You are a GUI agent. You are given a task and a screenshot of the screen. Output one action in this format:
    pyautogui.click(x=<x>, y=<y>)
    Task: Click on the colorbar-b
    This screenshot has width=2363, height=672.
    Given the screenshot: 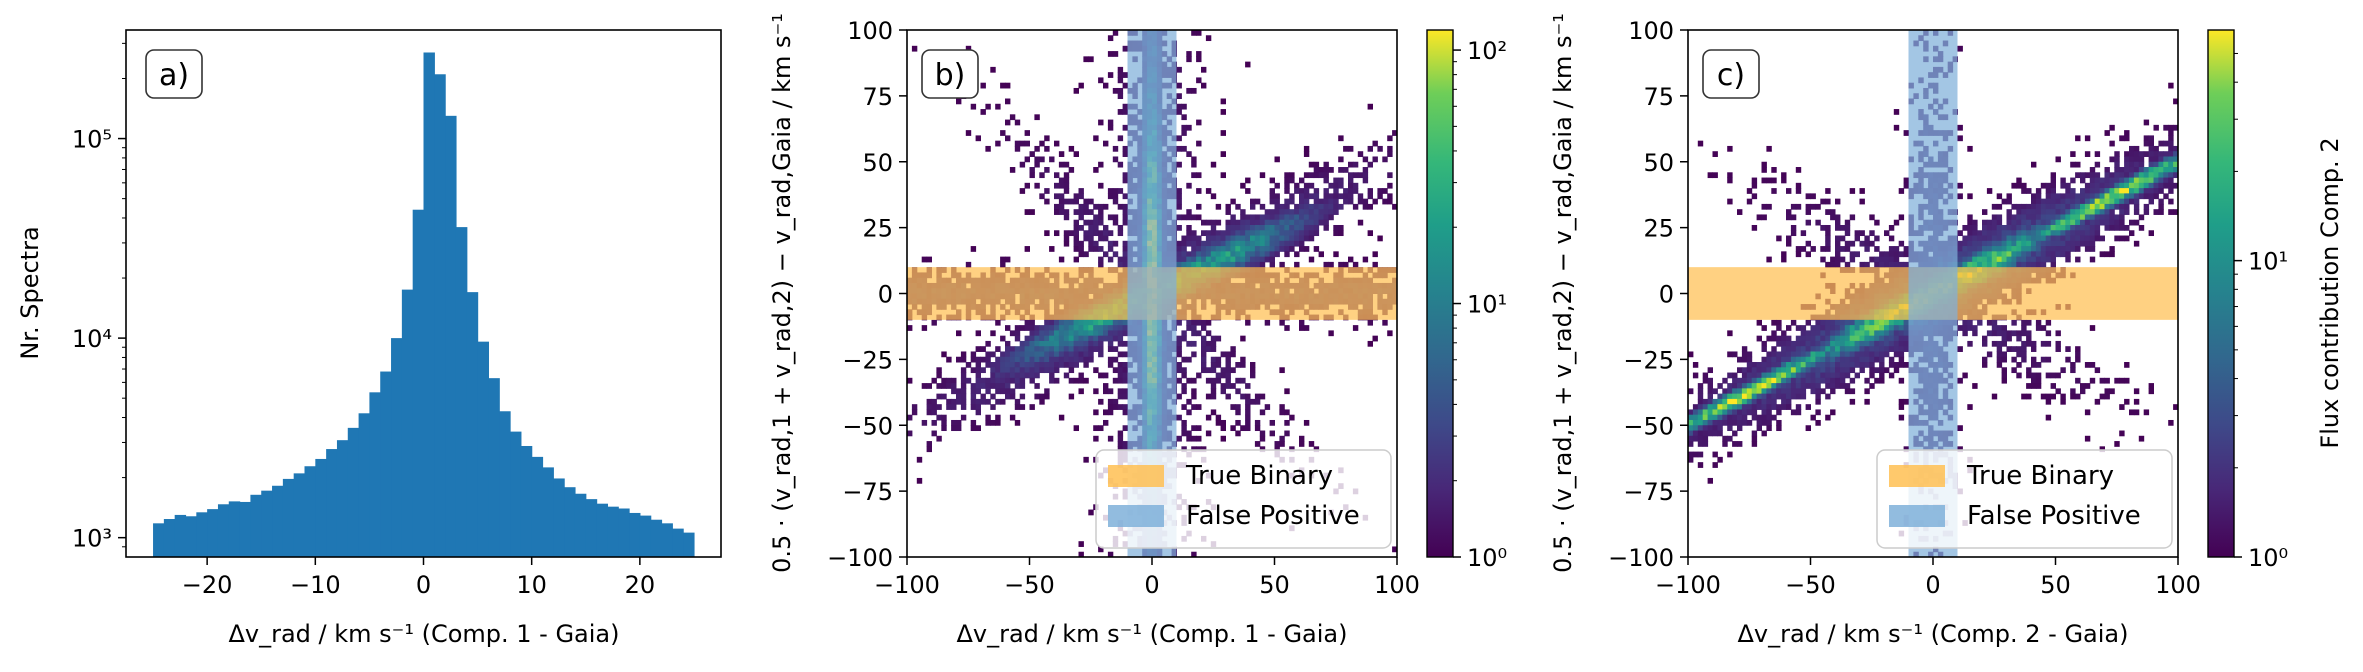 What is the action you would take?
    pyautogui.click(x=1440, y=293)
    